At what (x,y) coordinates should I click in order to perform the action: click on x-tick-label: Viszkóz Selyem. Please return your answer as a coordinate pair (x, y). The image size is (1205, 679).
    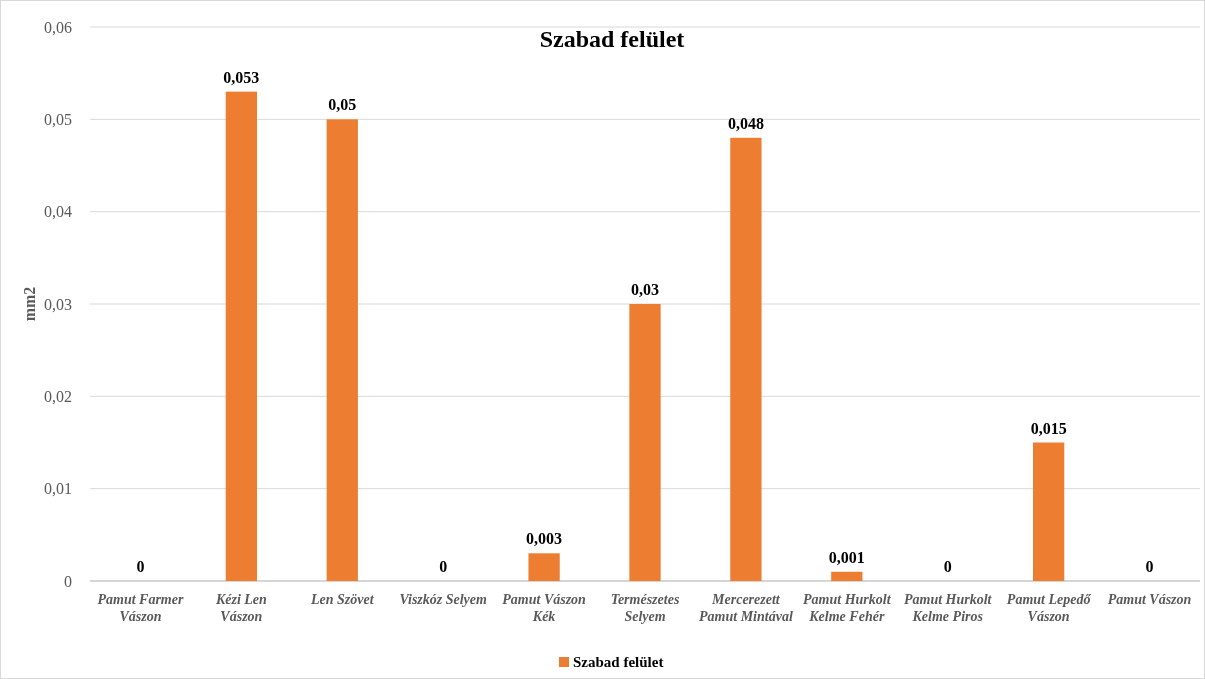
    Looking at the image, I should click on (443, 599).